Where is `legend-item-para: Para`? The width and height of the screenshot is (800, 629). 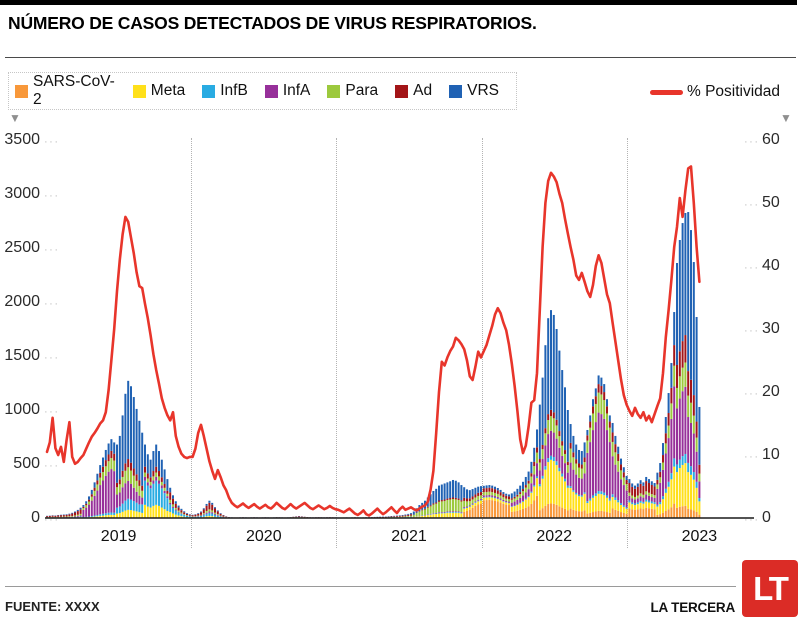 legend-item-para: Para is located at coordinates (352, 91).